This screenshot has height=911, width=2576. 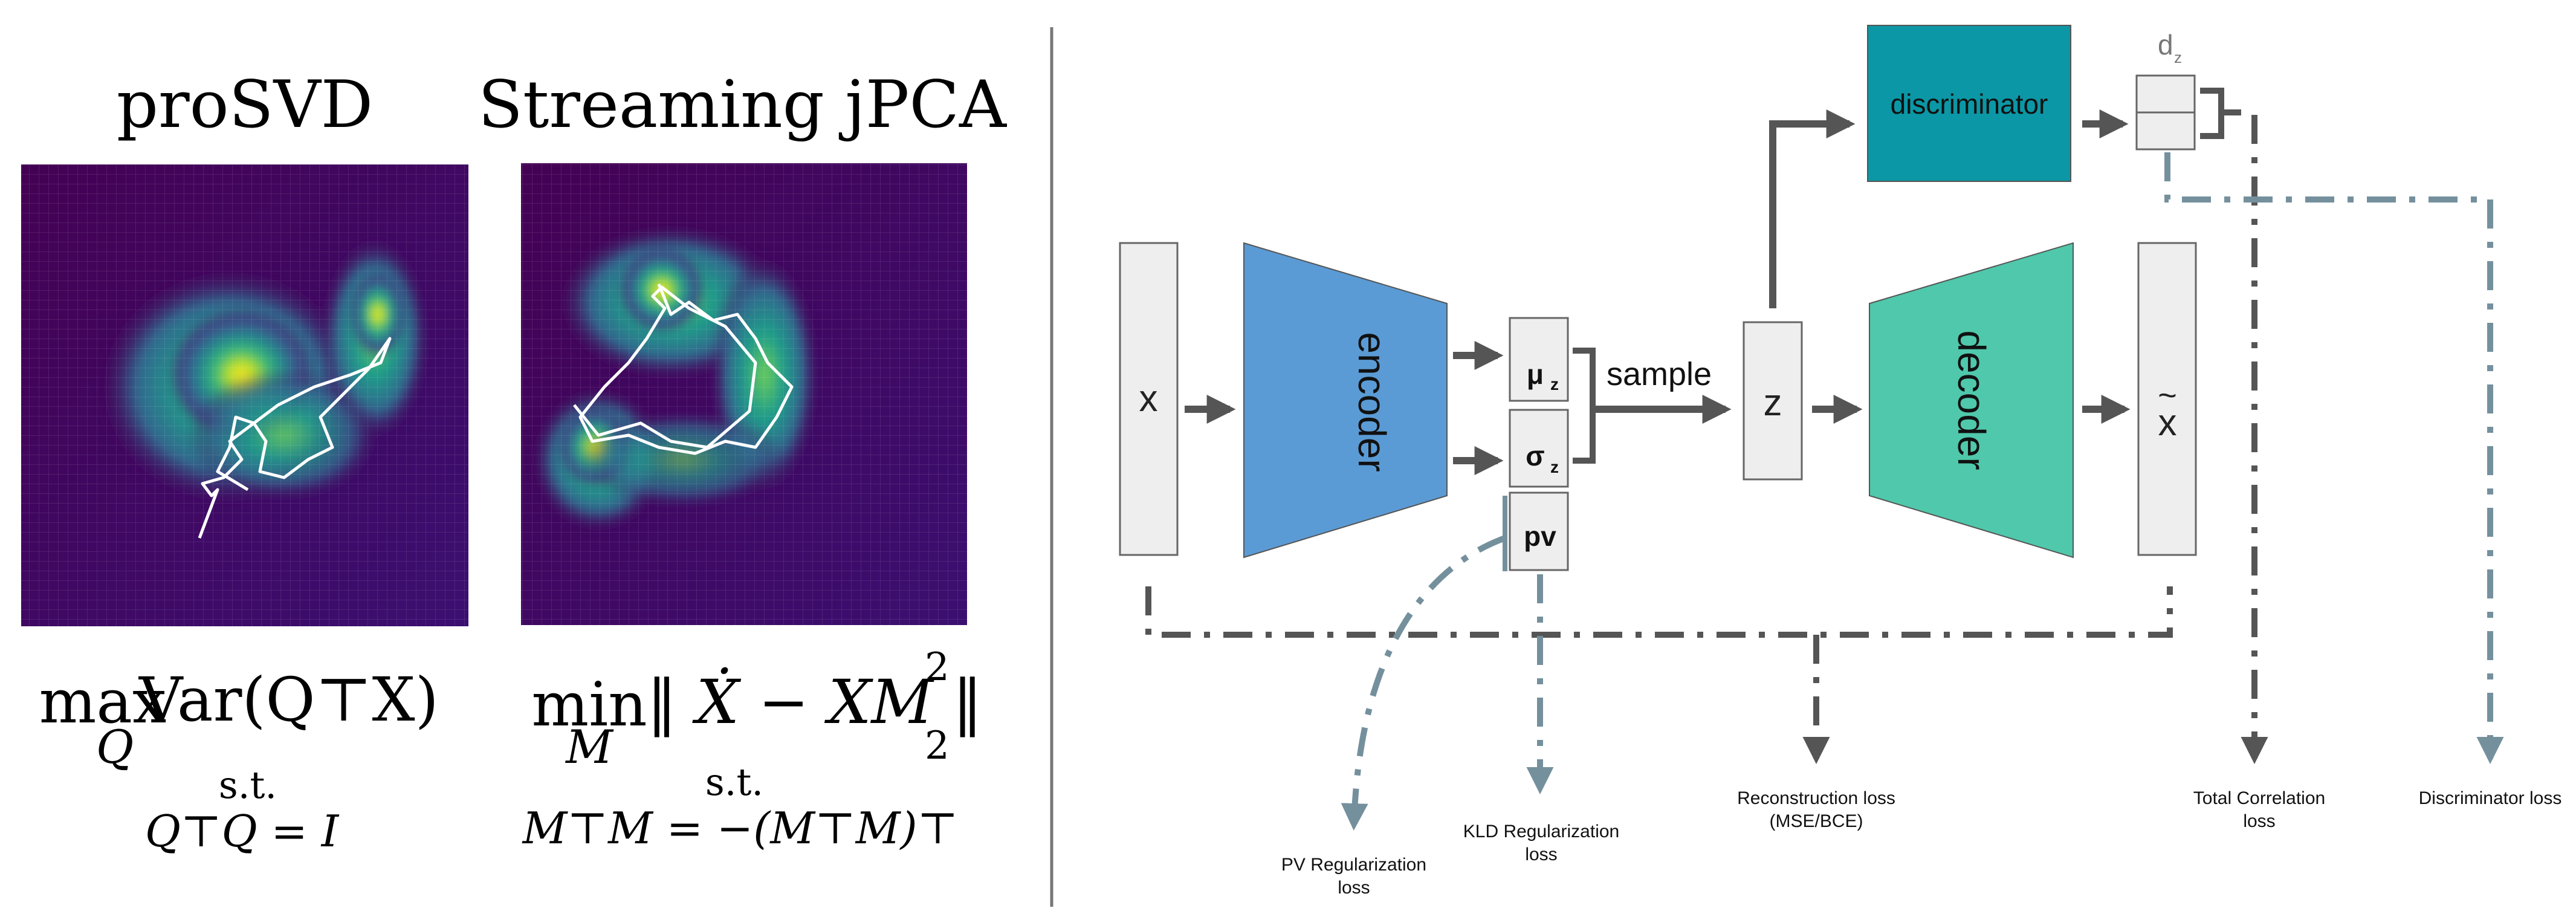 What do you see at coordinates (1535, 374) in the screenshot?
I see `mu-label: μ` at bounding box center [1535, 374].